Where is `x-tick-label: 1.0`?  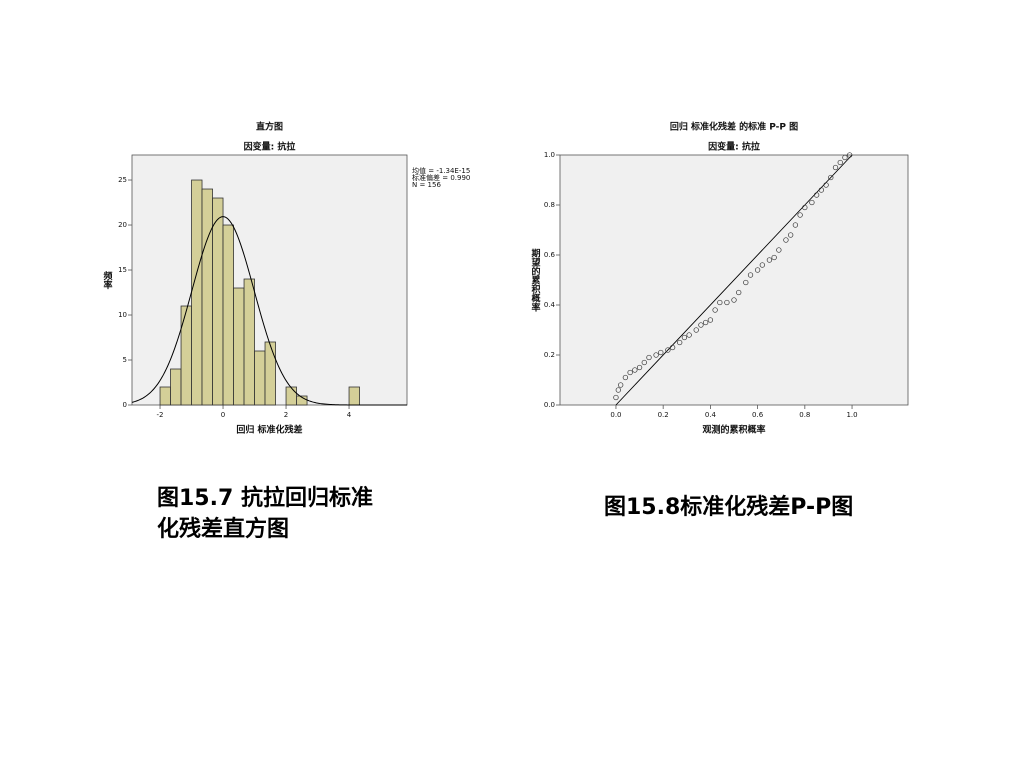
x-tick-label: 1.0 is located at coordinates (851, 415).